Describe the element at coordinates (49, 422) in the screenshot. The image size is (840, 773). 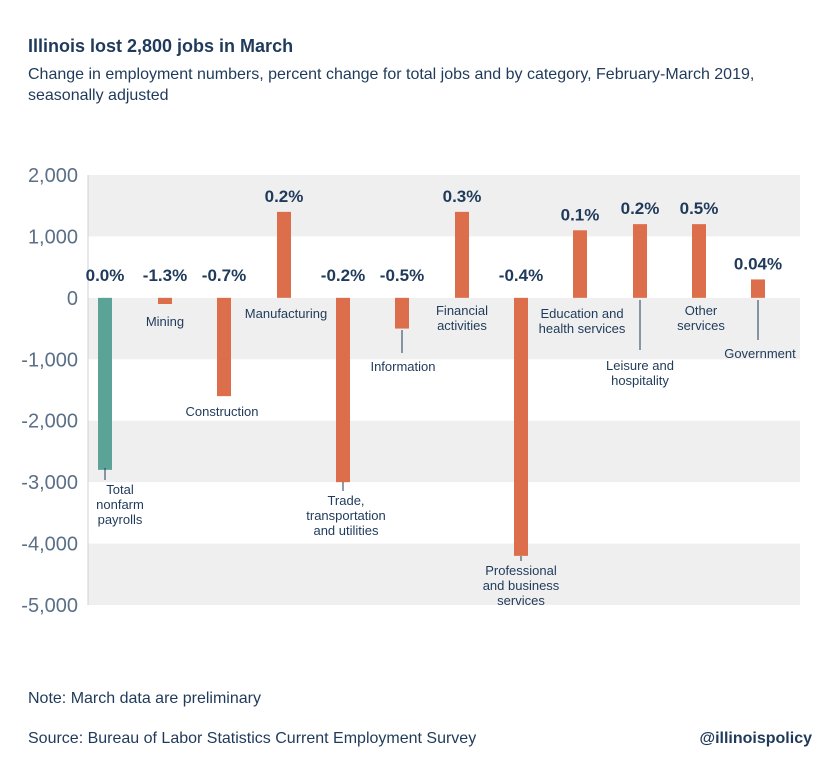
I see `y-tick-label: -2,000` at that location.